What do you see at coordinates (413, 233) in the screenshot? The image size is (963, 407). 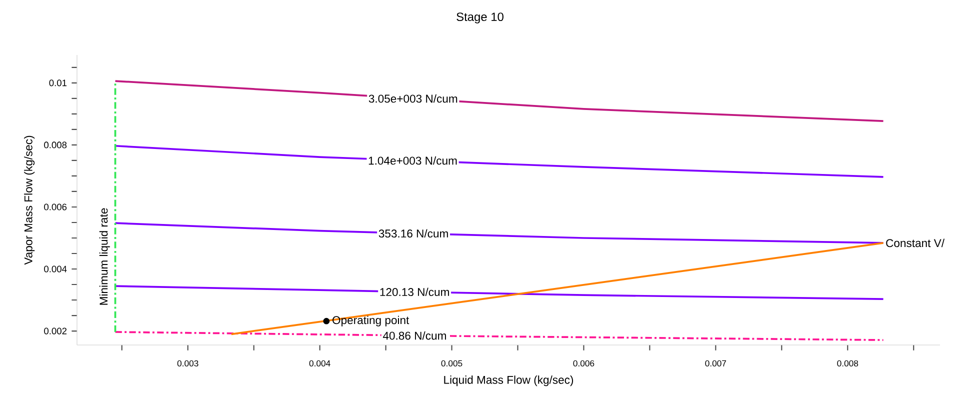 I see `series-label: 353.16 N/cum` at bounding box center [413, 233].